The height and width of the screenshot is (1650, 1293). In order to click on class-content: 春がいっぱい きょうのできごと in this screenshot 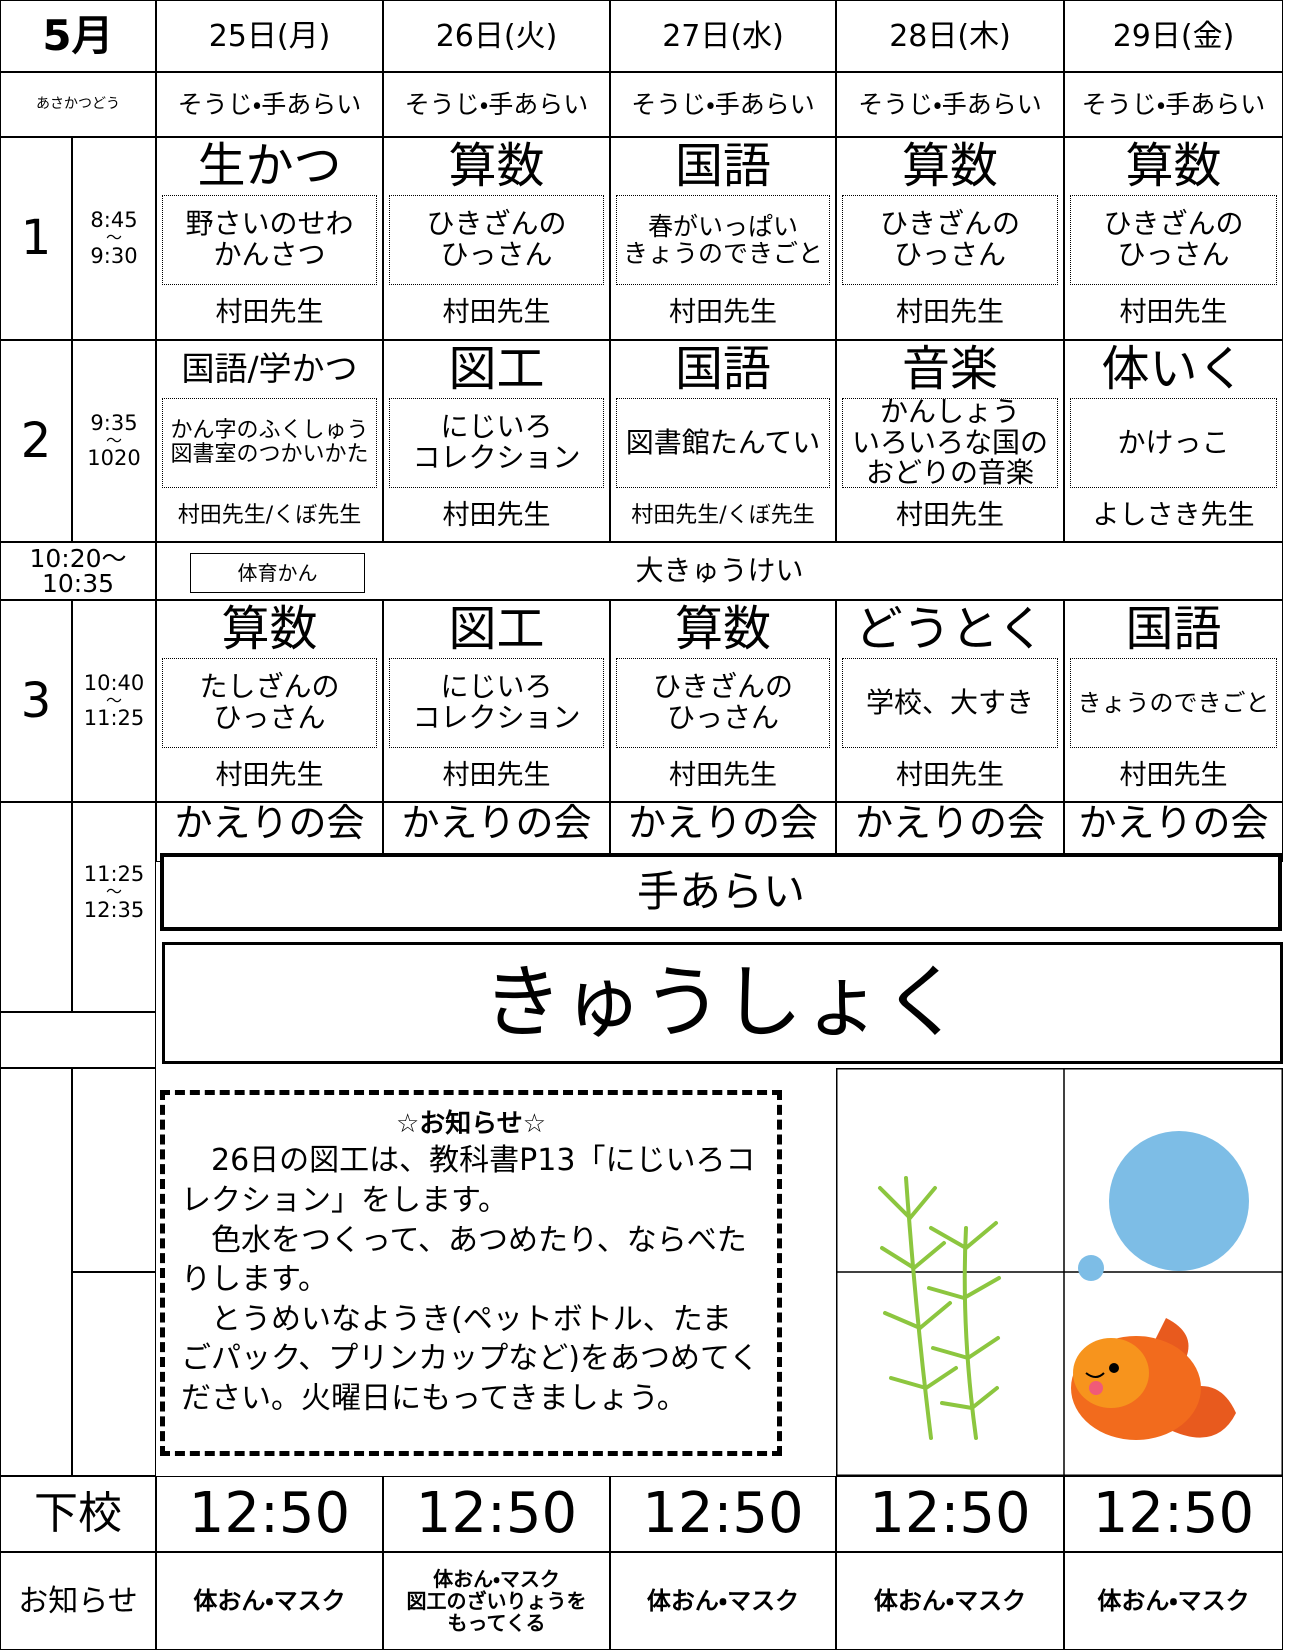, I will do `click(723, 240)`.